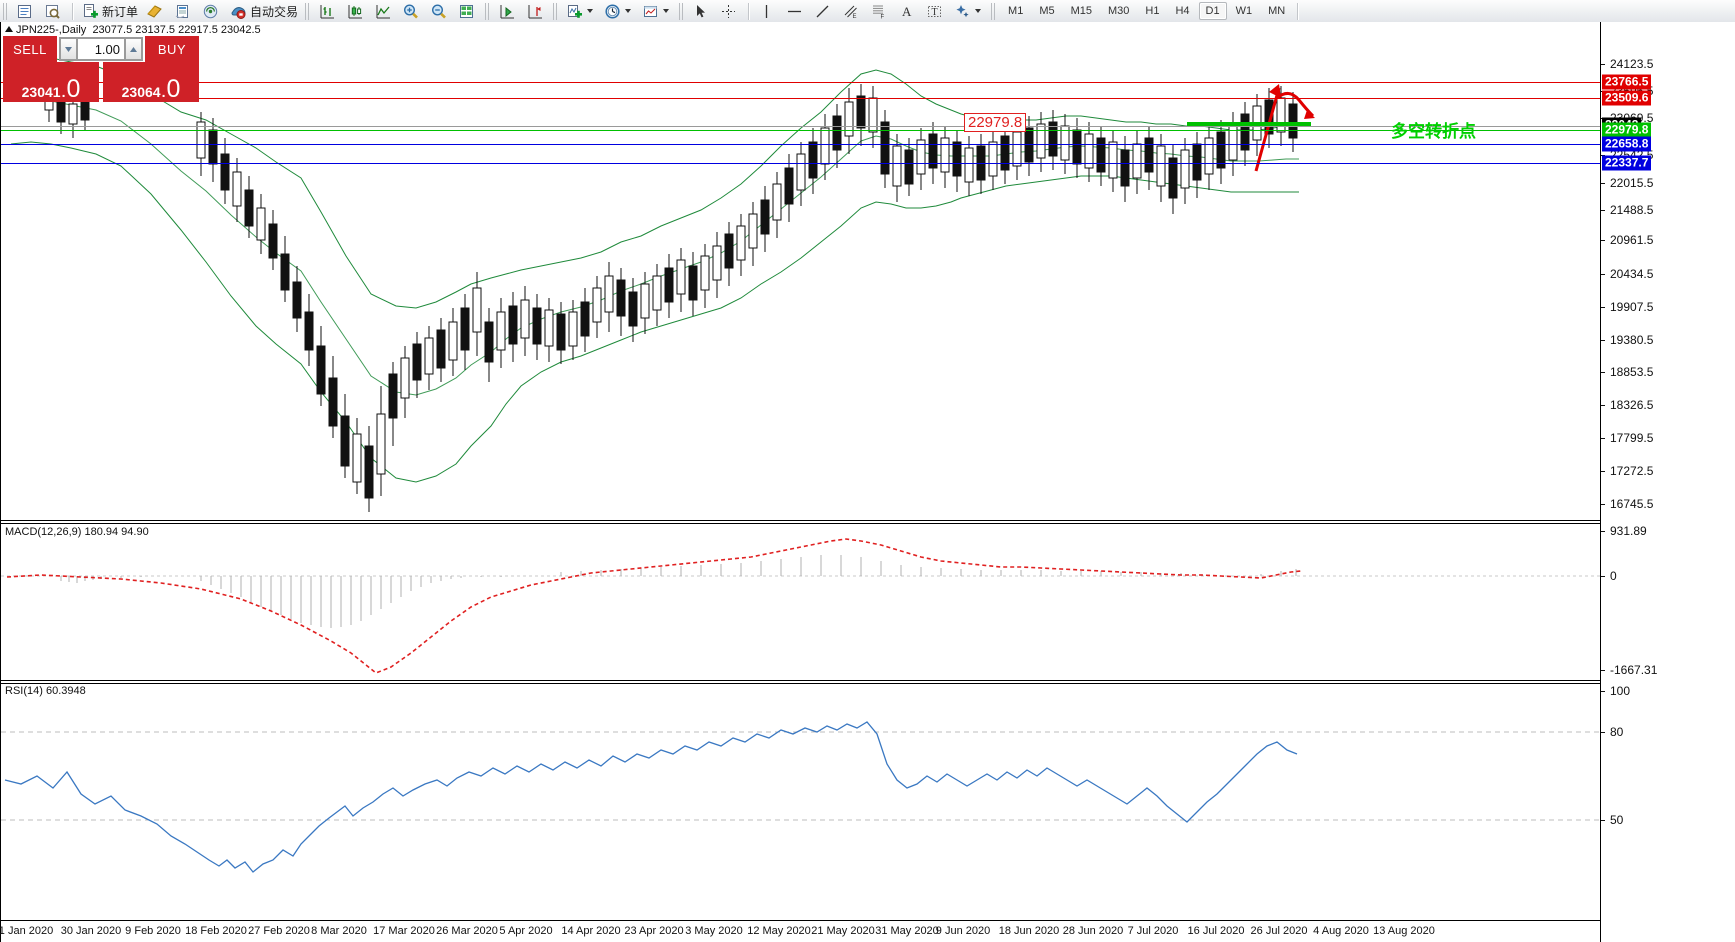 Image resolution: width=1735 pixels, height=942 pixels. What do you see at coordinates (581, 11) in the screenshot?
I see `indicators-button` at bounding box center [581, 11].